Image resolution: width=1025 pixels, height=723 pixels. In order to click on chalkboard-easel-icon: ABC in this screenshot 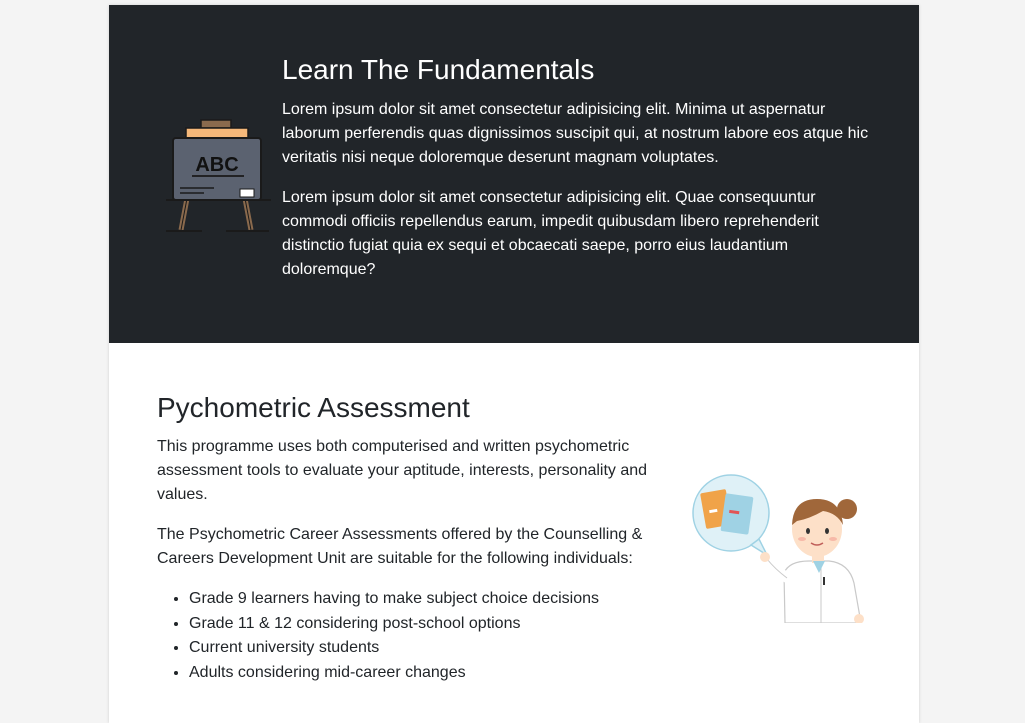, I will do `click(218, 175)`.